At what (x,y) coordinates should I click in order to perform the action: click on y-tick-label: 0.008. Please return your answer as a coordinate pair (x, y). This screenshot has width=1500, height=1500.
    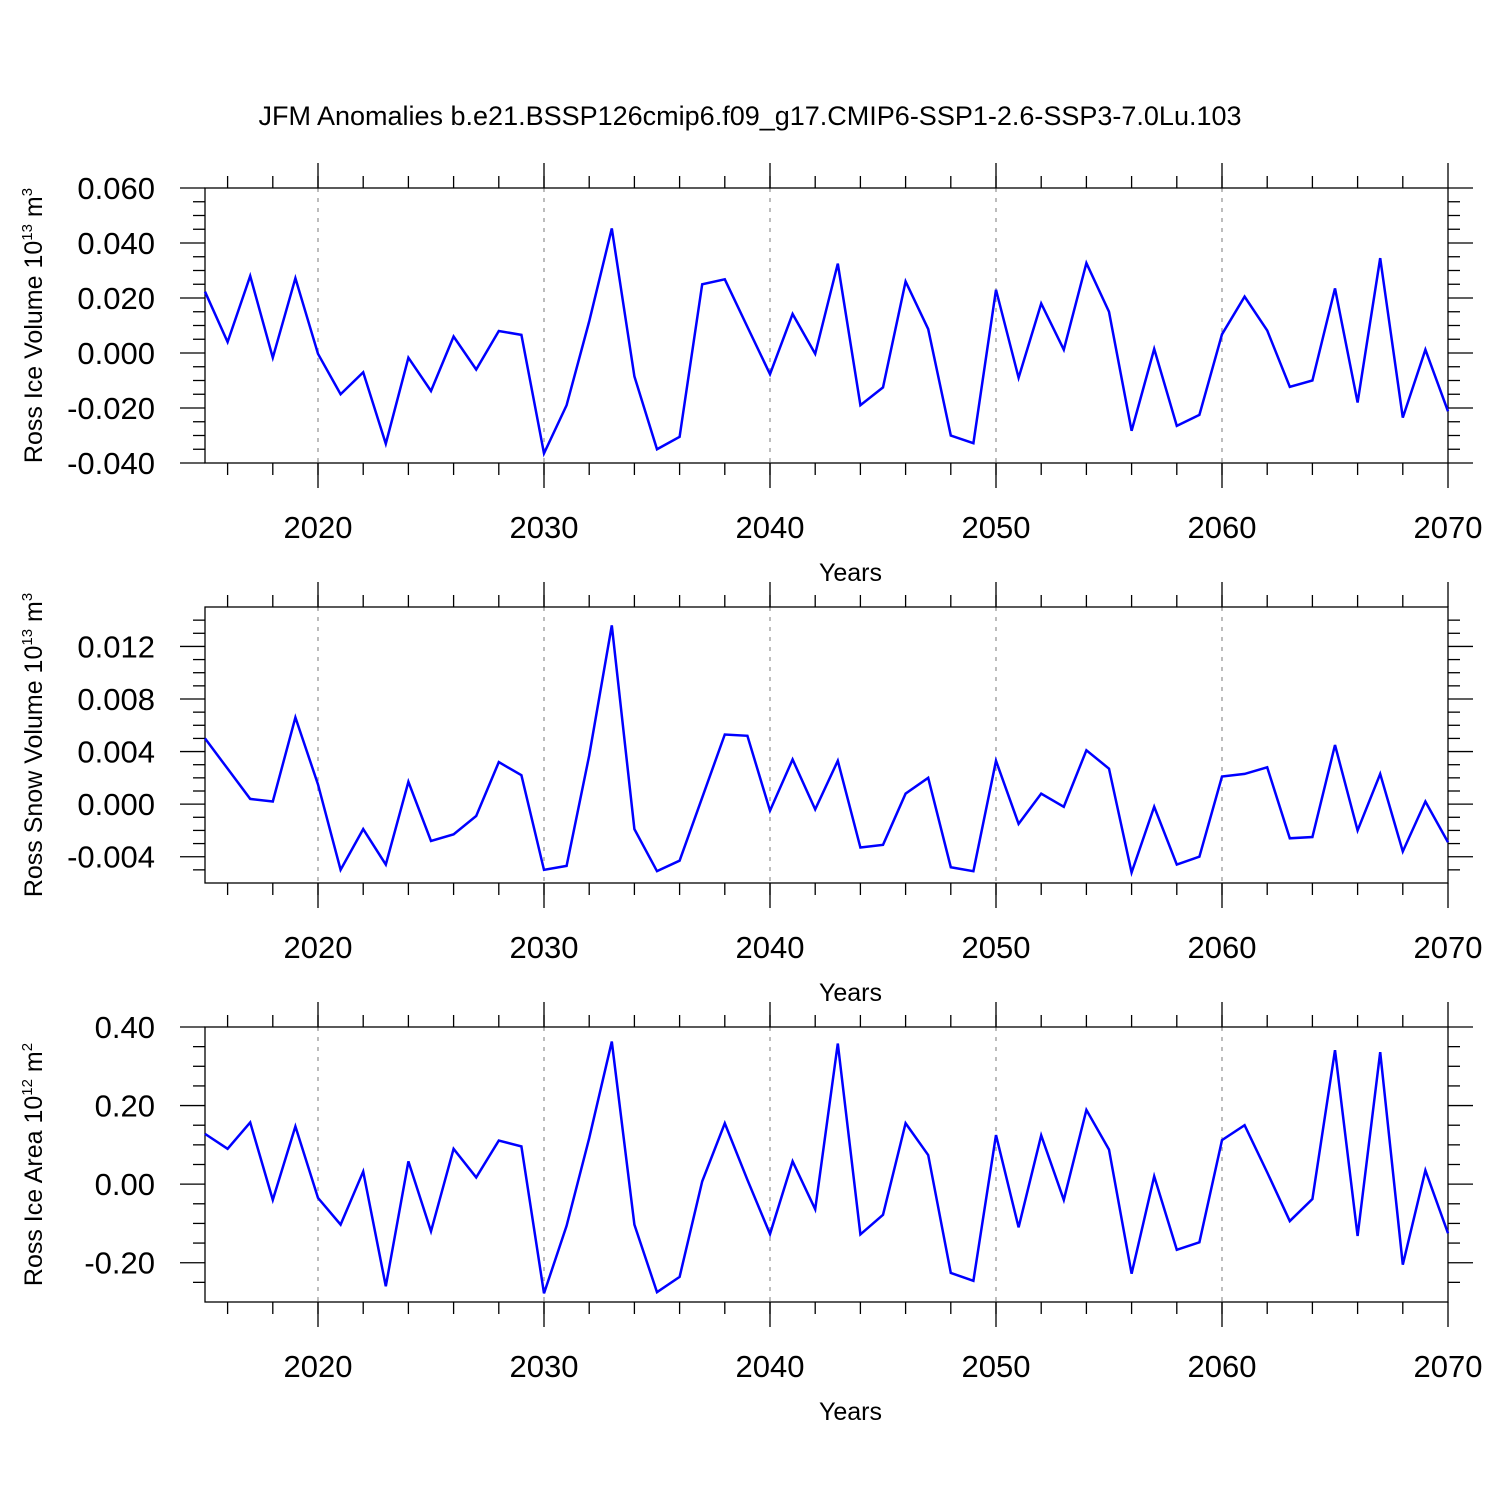
    Looking at the image, I should click on (116, 699).